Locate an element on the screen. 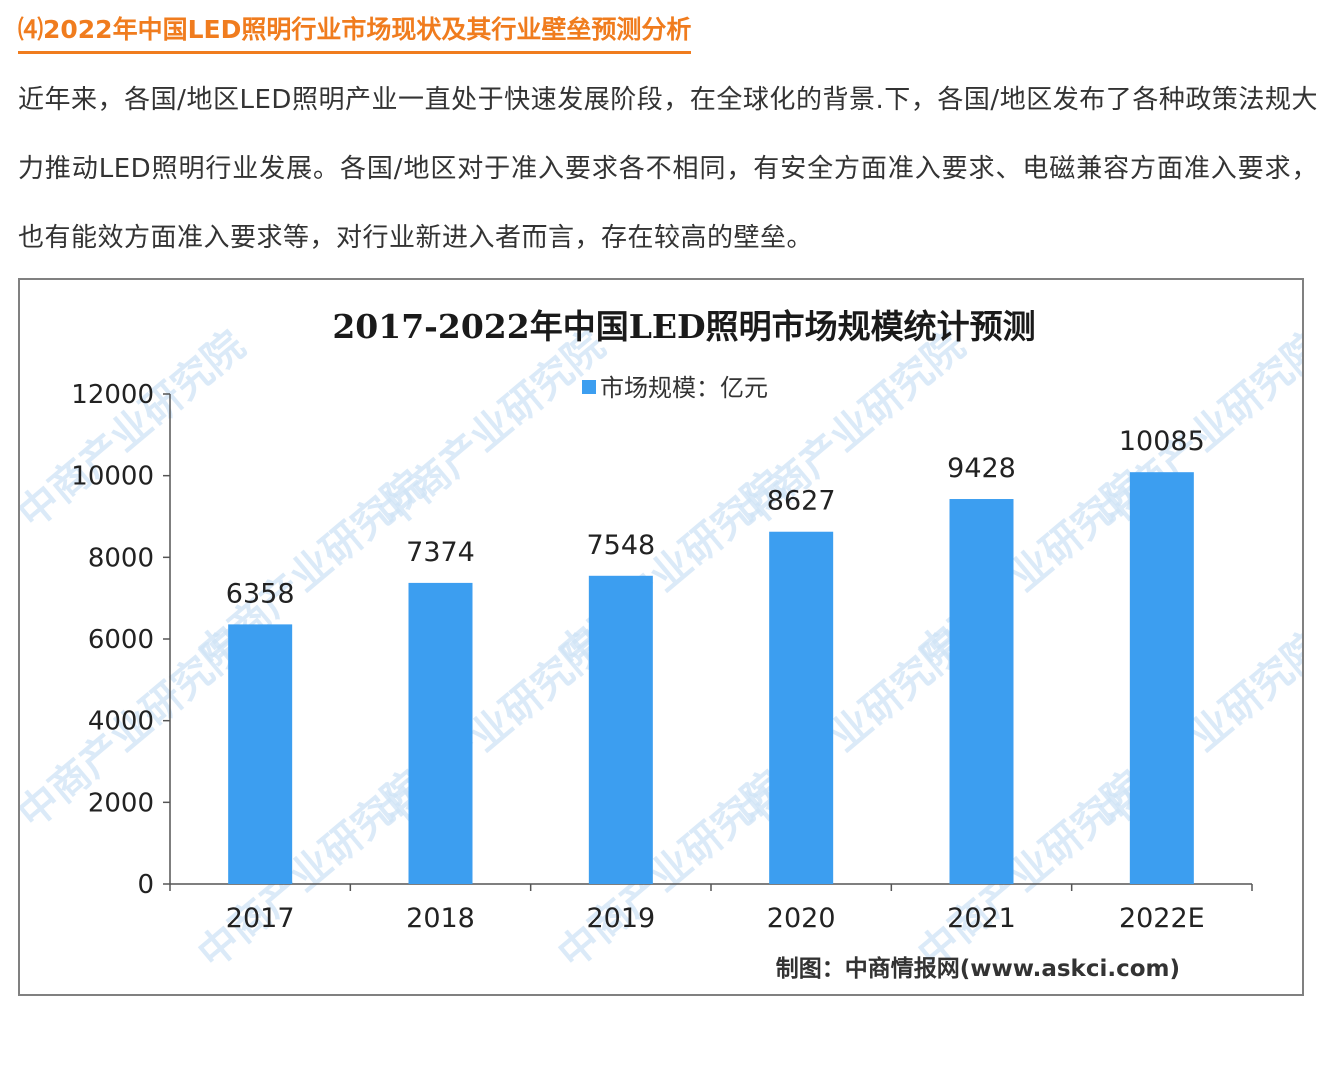 Image resolution: width=1338 pixels, height=1074 pixels. x-tick-label: 2020 is located at coordinates (801, 918).